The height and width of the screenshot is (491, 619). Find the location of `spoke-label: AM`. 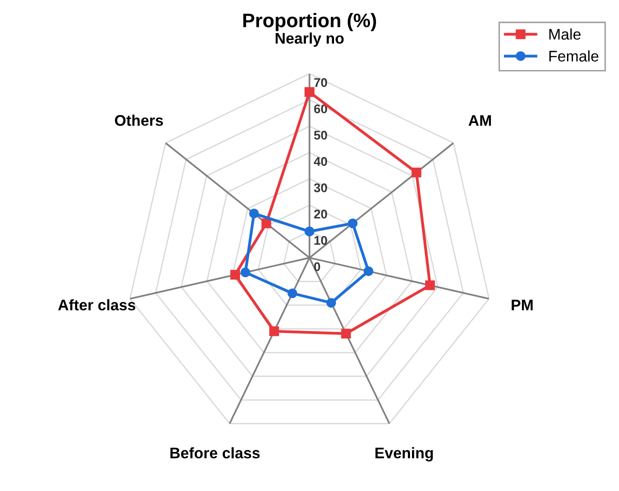

spoke-label: AM is located at coordinates (479, 120).